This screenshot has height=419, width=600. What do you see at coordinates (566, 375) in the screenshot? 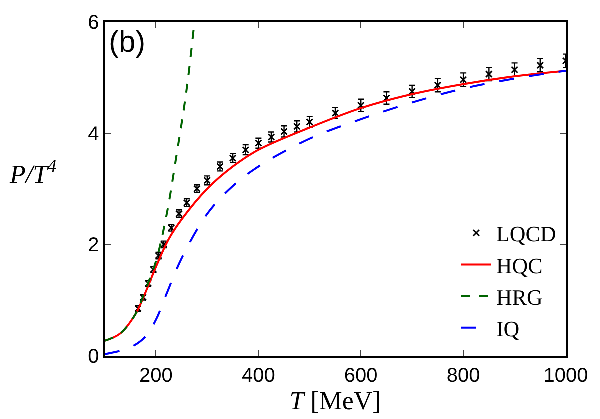
I see `x-tick-label: 1000` at bounding box center [566, 375].